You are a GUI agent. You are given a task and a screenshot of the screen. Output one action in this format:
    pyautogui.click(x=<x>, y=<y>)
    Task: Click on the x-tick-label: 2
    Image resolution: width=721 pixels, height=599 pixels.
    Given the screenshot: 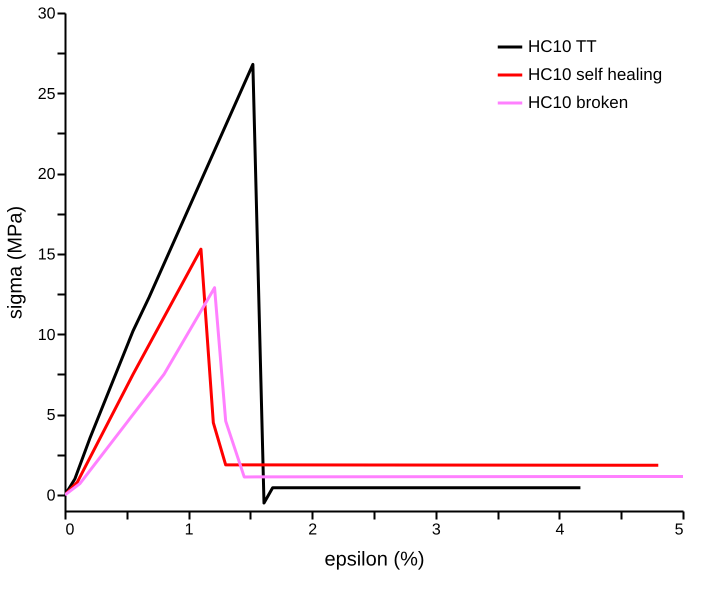 What is the action you would take?
    pyautogui.click(x=313, y=530)
    